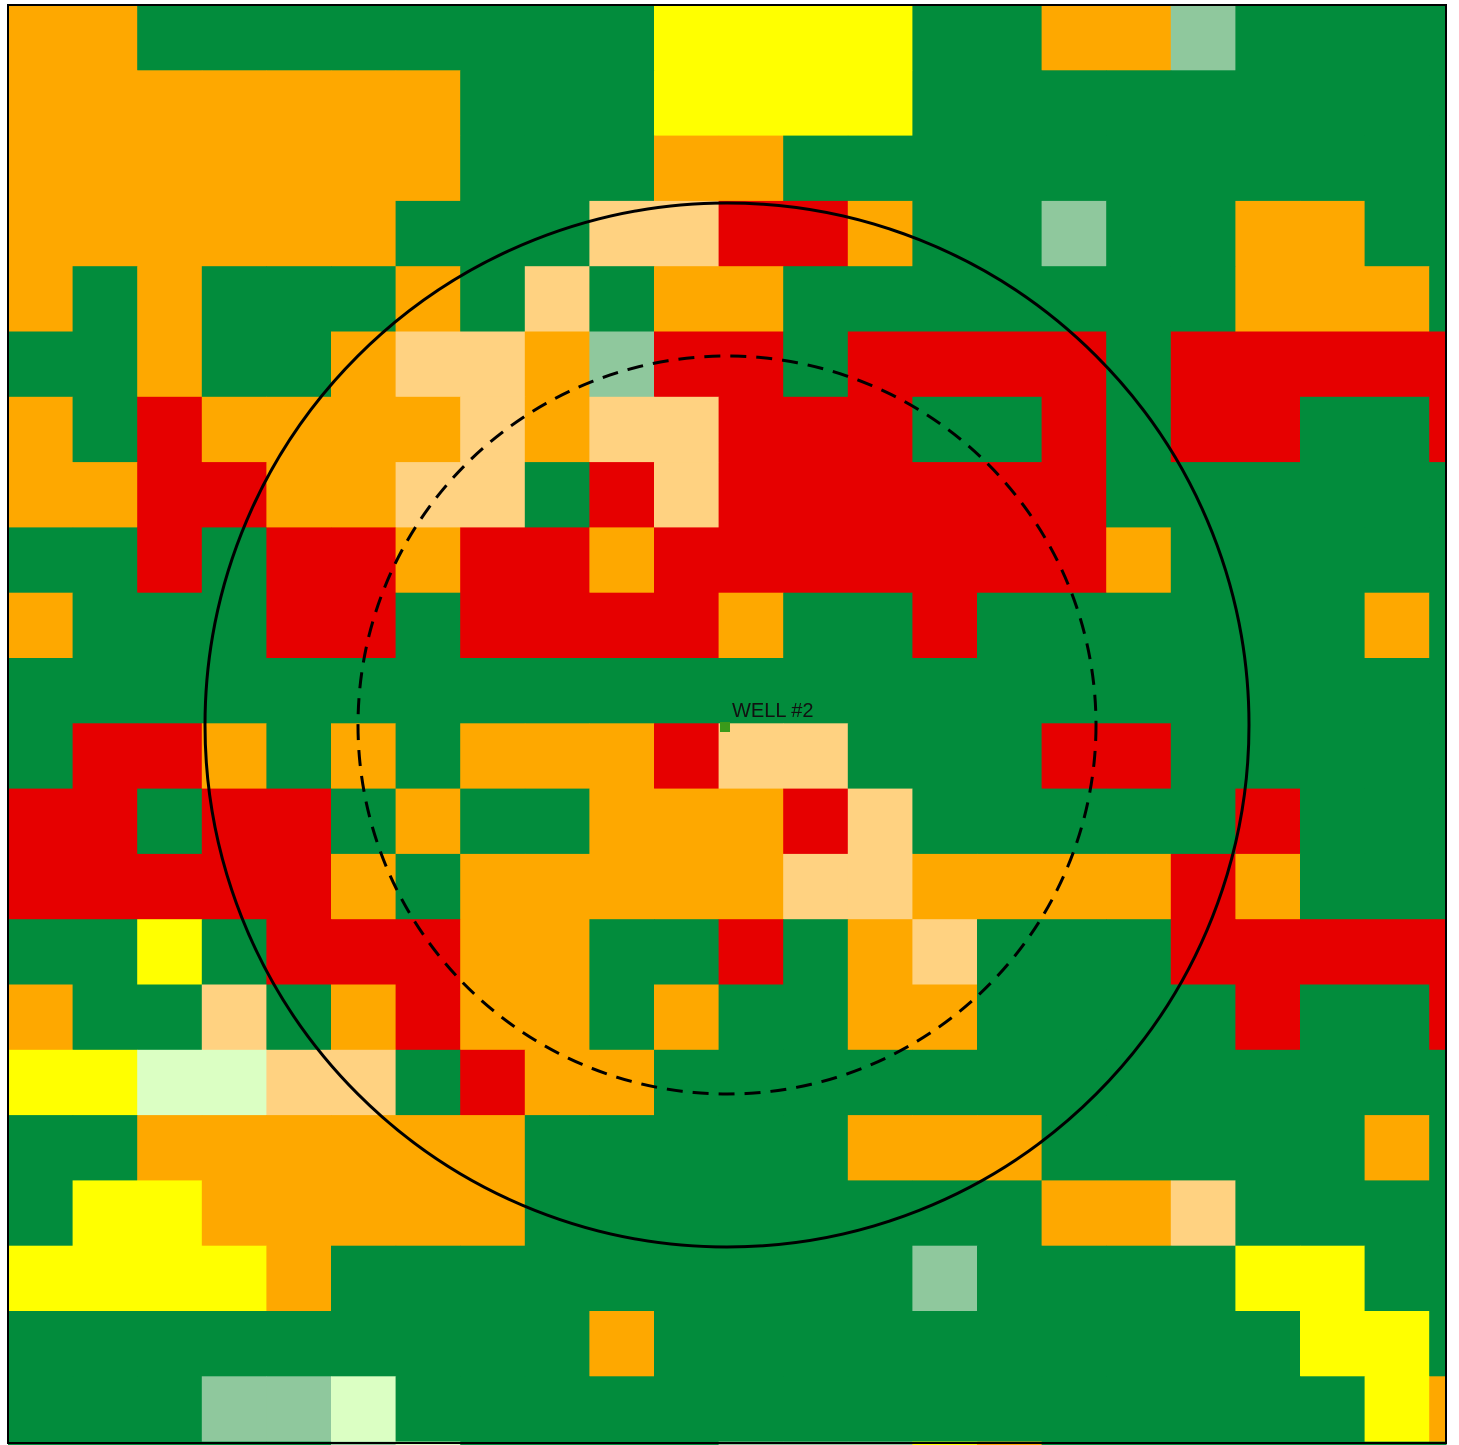 Image resolution: width=1459 pixels, height=1445 pixels. I want to click on well-marker-icon, so click(725, 727).